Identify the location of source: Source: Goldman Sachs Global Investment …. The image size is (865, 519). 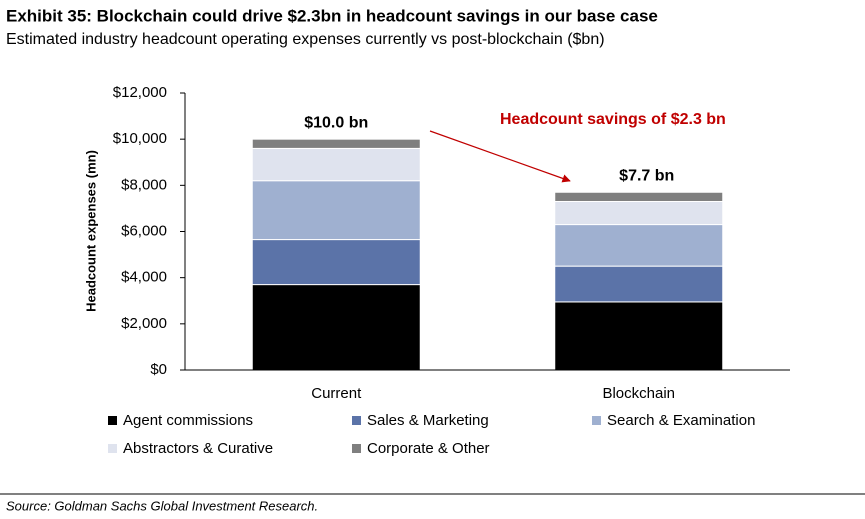
(162, 505).